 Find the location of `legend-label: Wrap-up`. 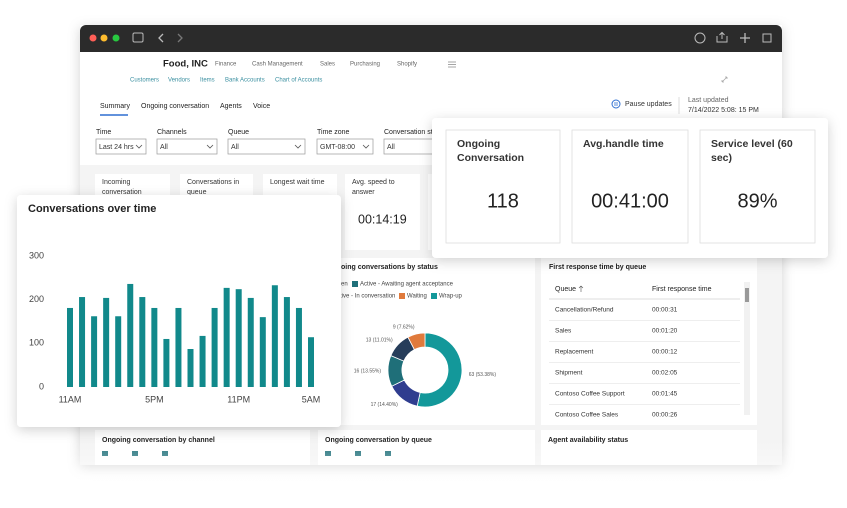

legend-label: Wrap-up is located at coordinates (451, 297).